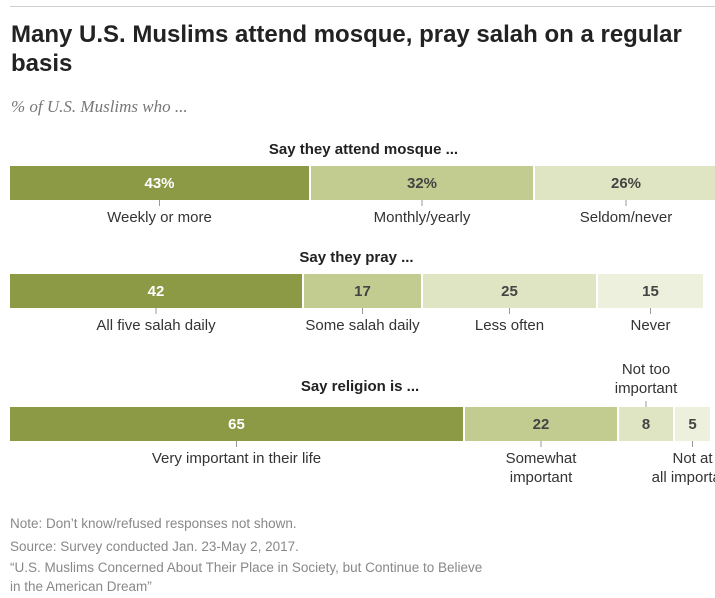 This screenshot has width=715, height=598. Describe the element at coordinates (683, 477) in the screenshot. I see `category-label: all important` at that location.